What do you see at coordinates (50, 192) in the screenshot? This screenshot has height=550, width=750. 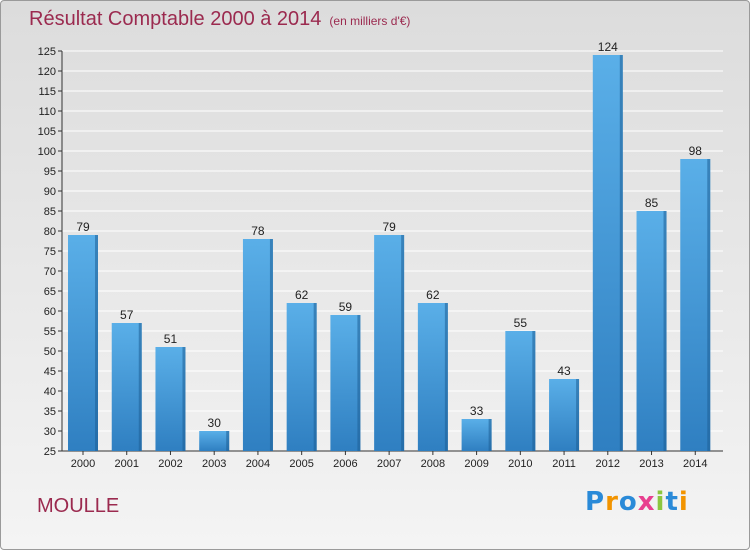 I see `y-tick-label: 90` at bounding box center [50, 192].